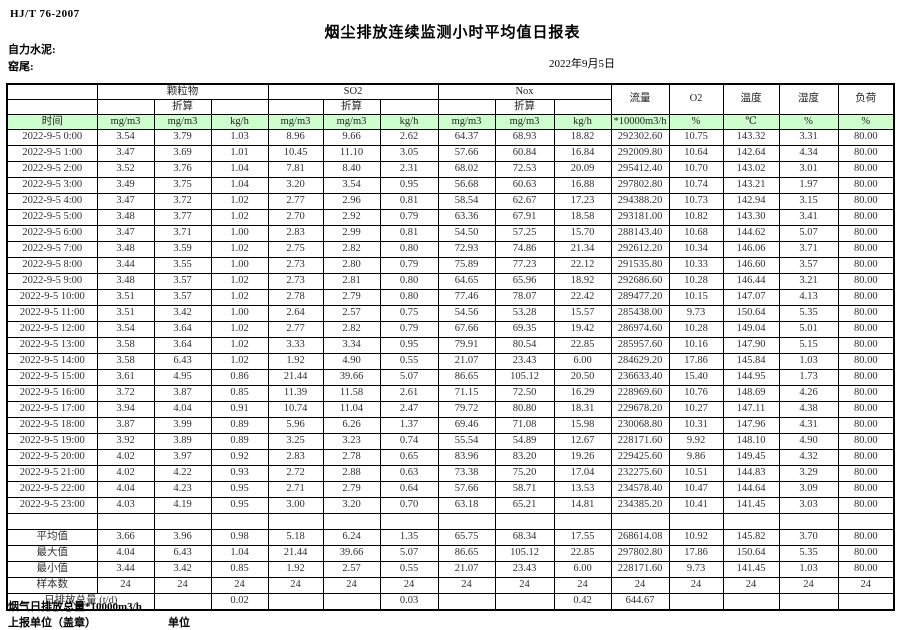 This screenshot has width=905, height=630. Describe the element at coordinates (640, 537) in the screenshot. I see `value-cell: 268614.08` at that location.